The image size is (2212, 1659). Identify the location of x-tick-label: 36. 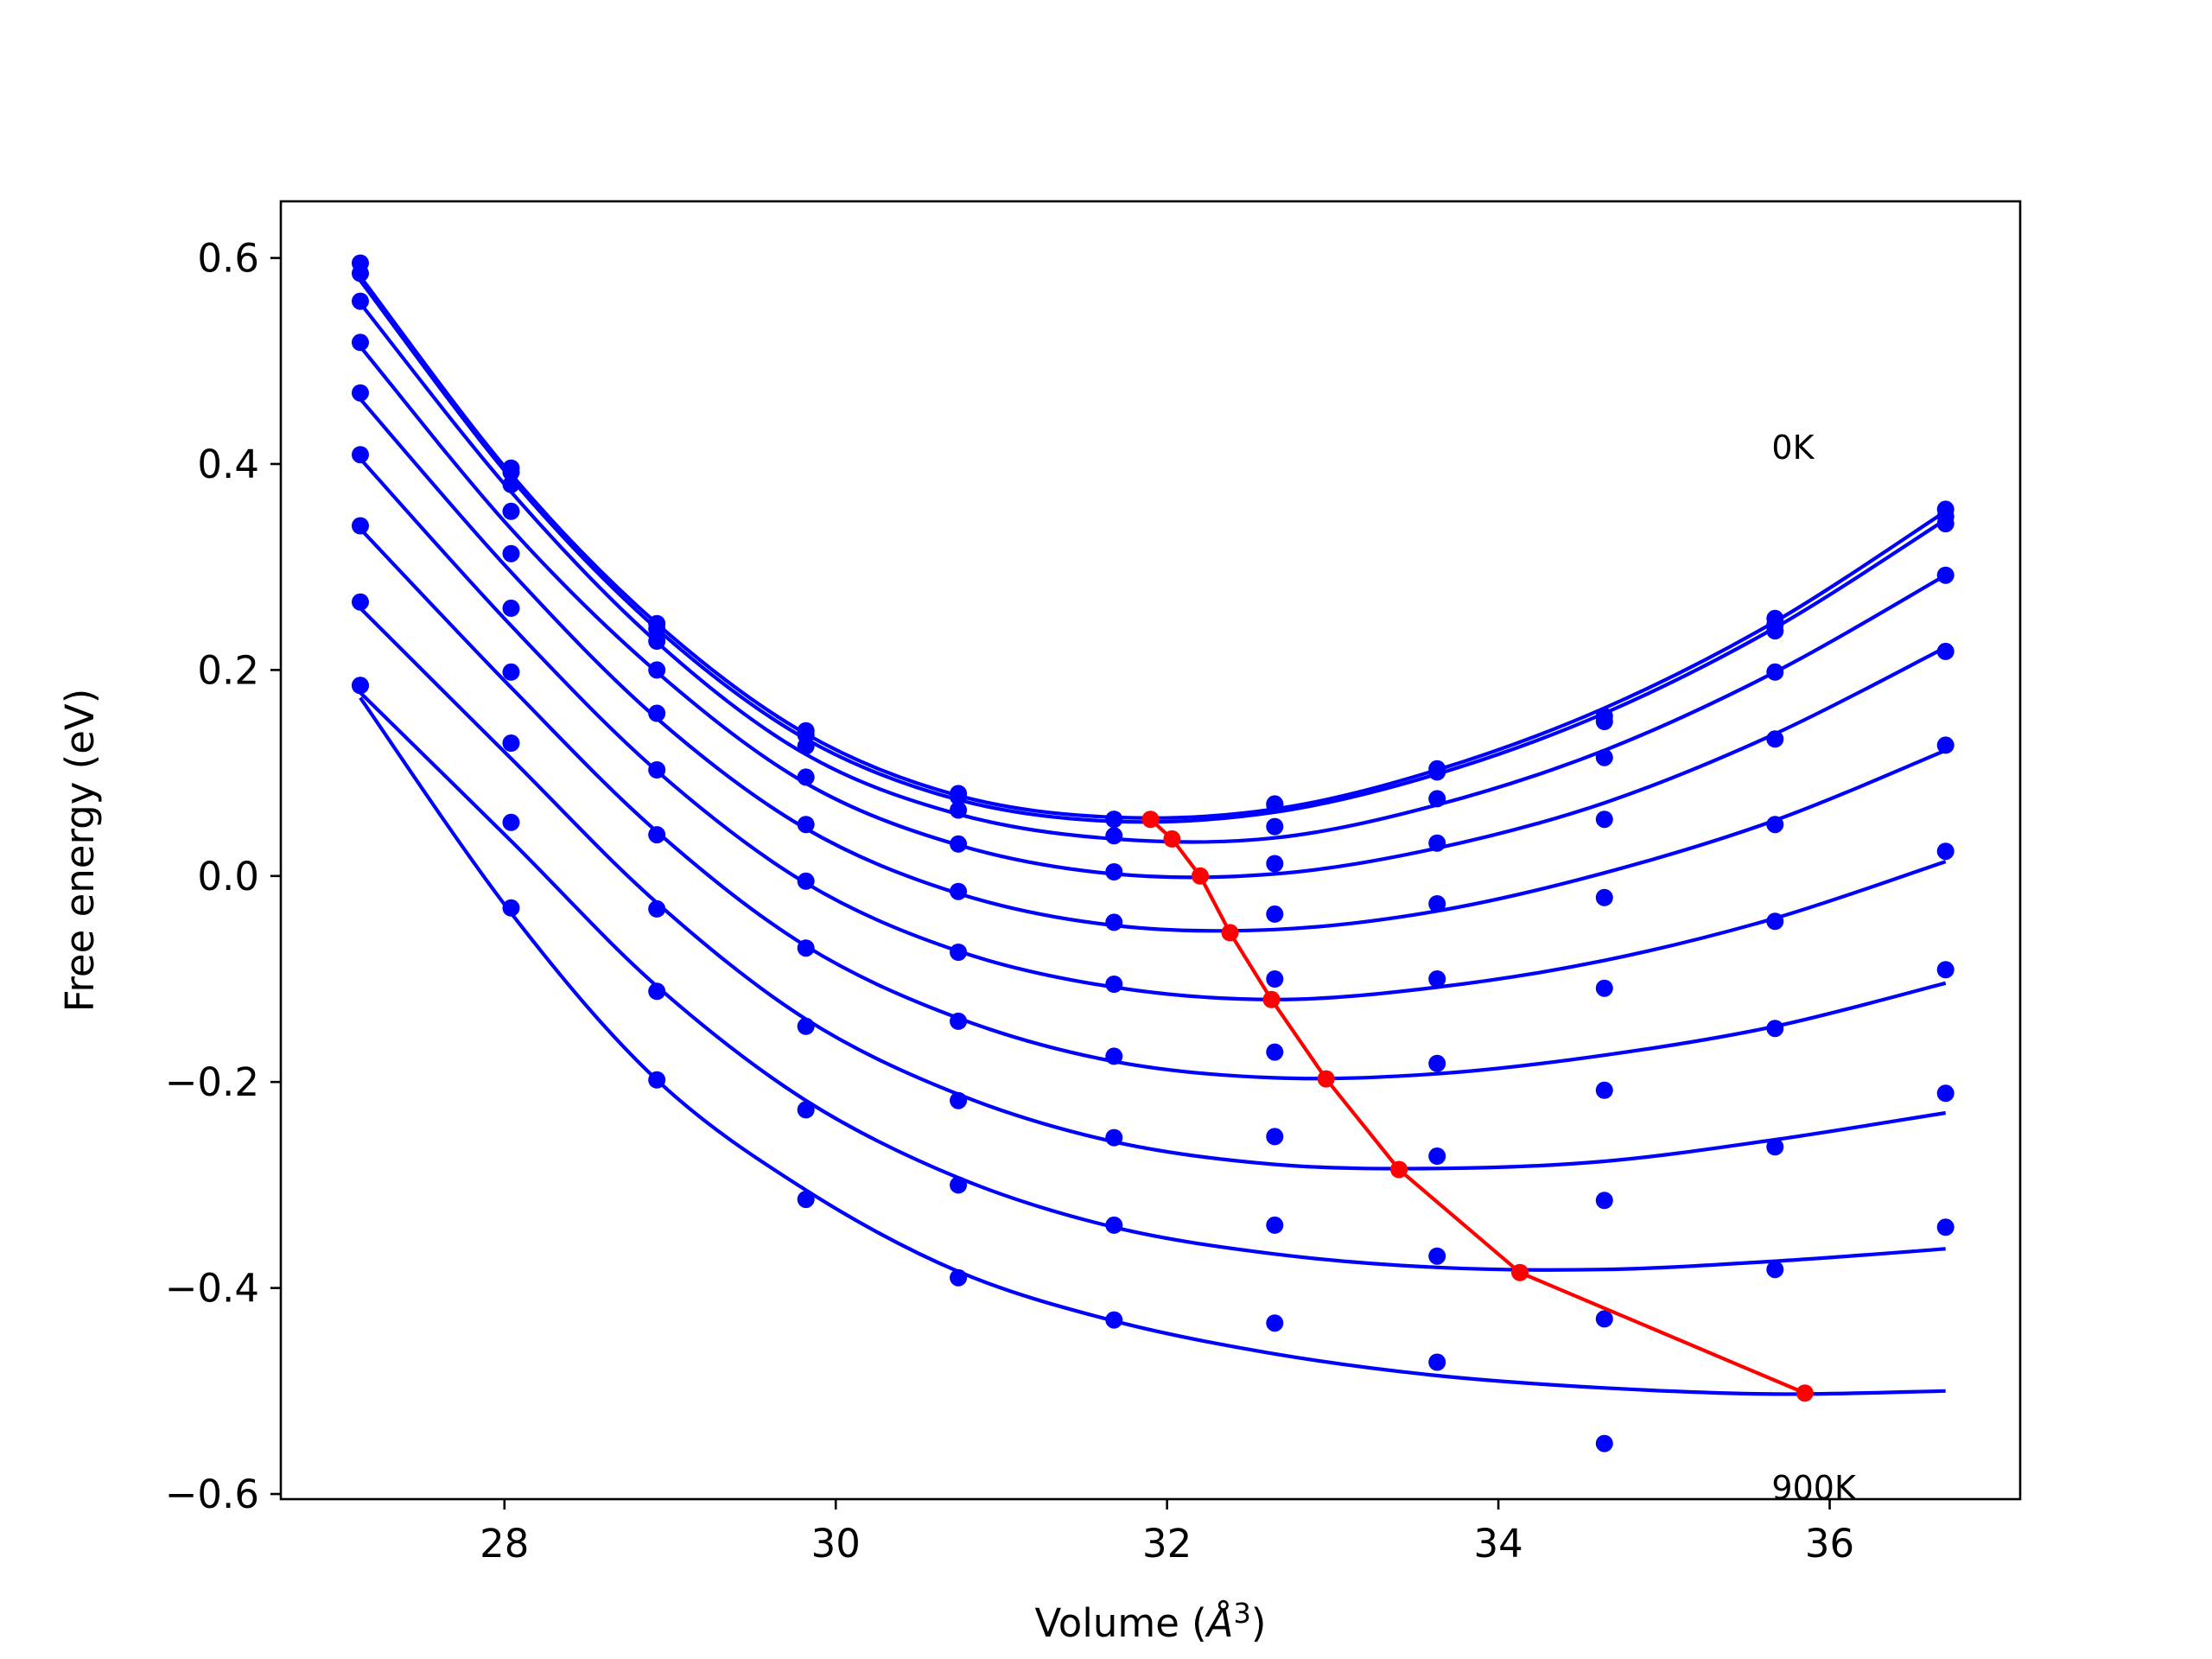
(1829, 1544).